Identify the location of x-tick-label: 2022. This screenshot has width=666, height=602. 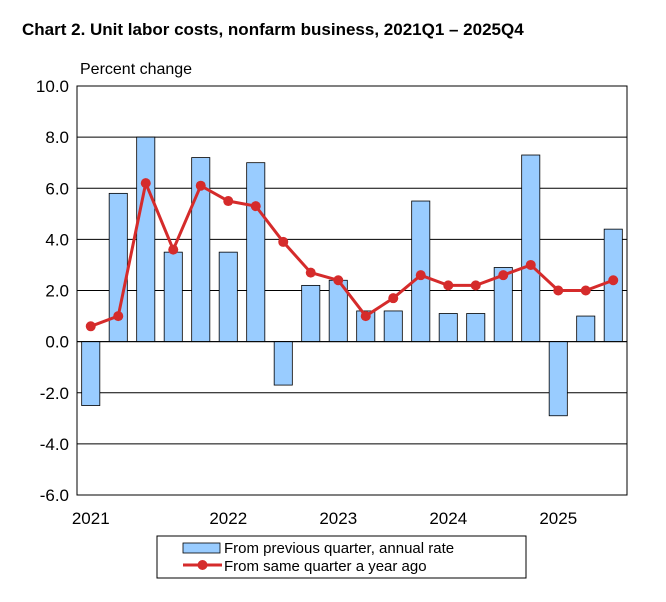
(228, 518).